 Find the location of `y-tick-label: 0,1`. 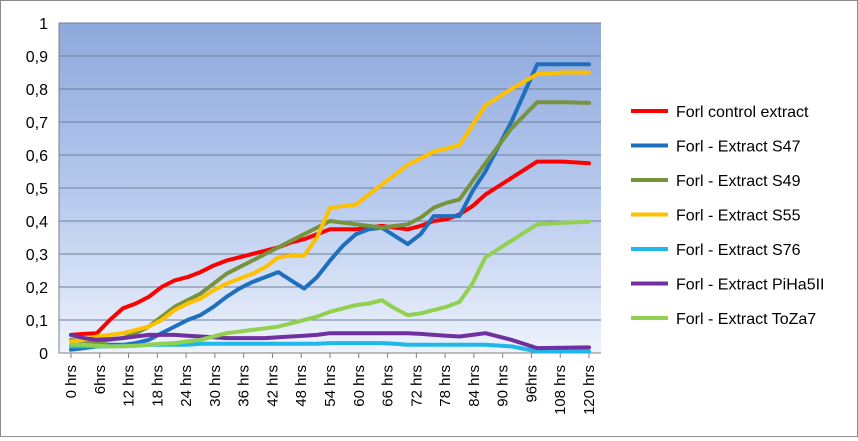

y-tick-label: 0,1 is located at coordinates (37, 321).